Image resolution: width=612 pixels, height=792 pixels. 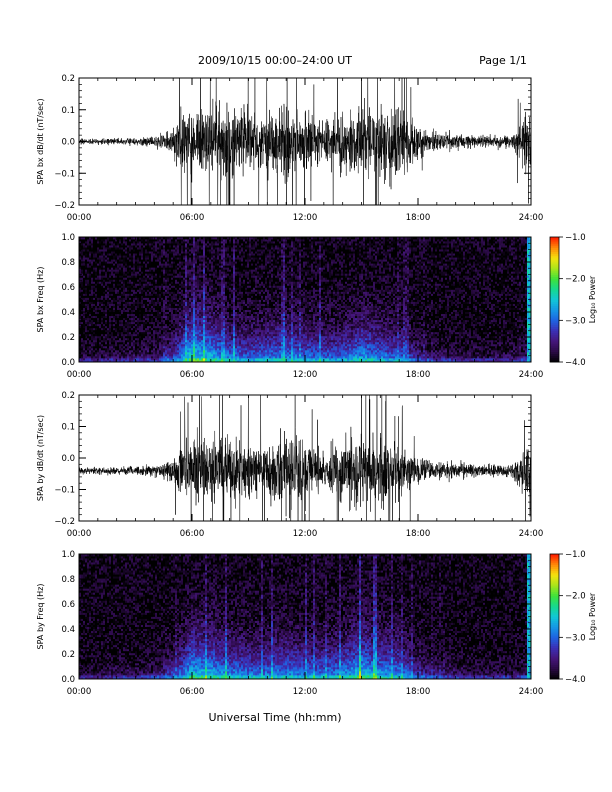 What do you see at coordinates (40, 141) in the screenshot?
I see `y-axis-label: SPA bx dB/dt (nT/sec)` at bounding box center [40, 141].